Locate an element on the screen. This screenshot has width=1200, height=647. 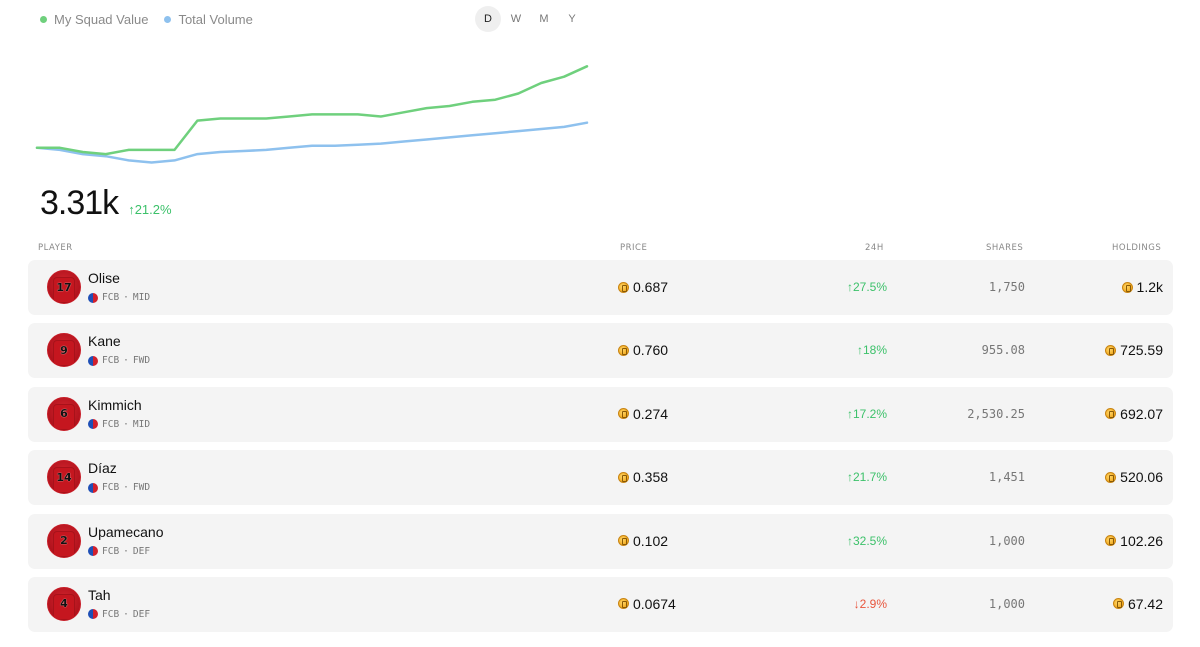
player-holdings: 102.26 is located at coordinates (1134, 541).